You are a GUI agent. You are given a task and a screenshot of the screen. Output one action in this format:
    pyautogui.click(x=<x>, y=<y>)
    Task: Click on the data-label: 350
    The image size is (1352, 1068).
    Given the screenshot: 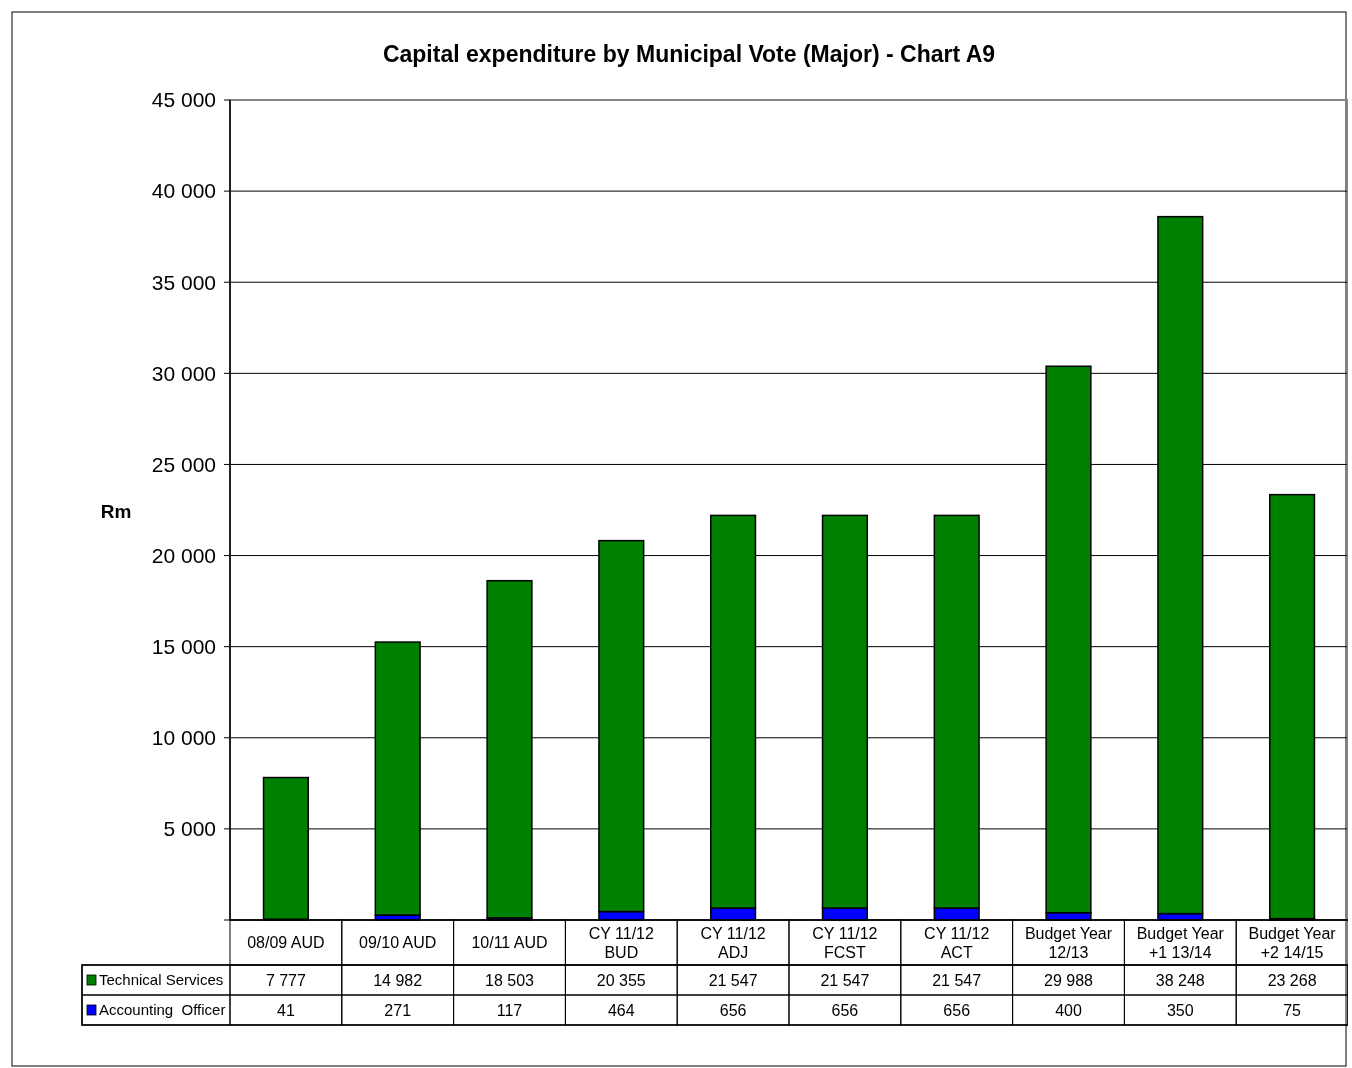 What is the action you would take?
    pyautogui.click(x=1180, y=1010)
    